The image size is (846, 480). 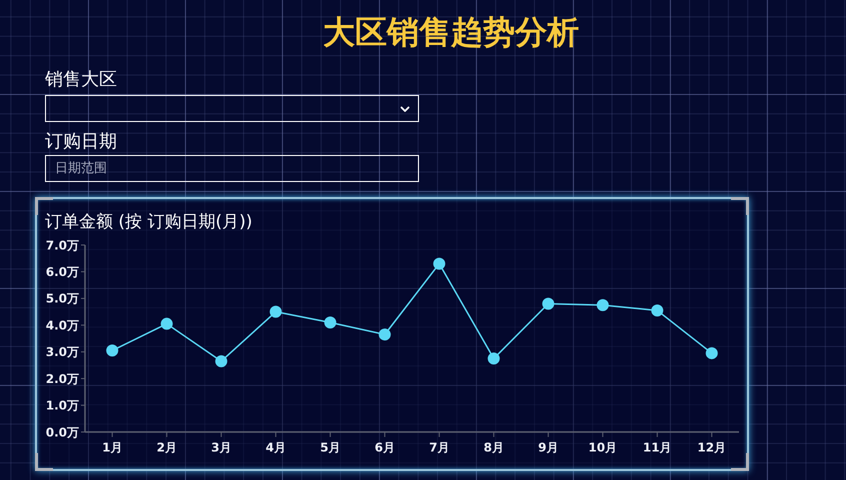 What do you see at coordinates (276, 447) in the screenshot?
I see `x-tick-label: 4月` at bounding box center [276, 447].